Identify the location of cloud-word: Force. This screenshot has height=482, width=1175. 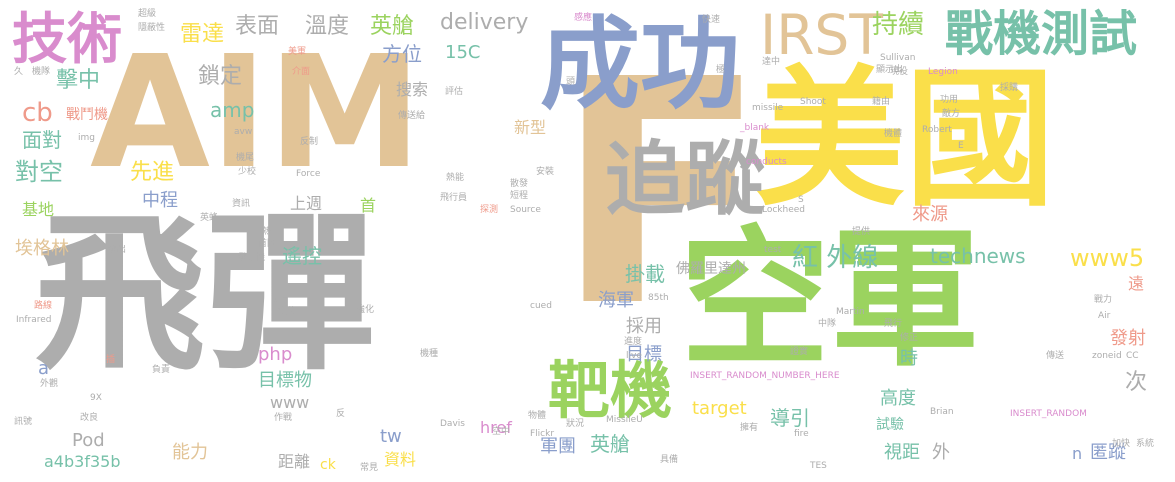
(308, 174).